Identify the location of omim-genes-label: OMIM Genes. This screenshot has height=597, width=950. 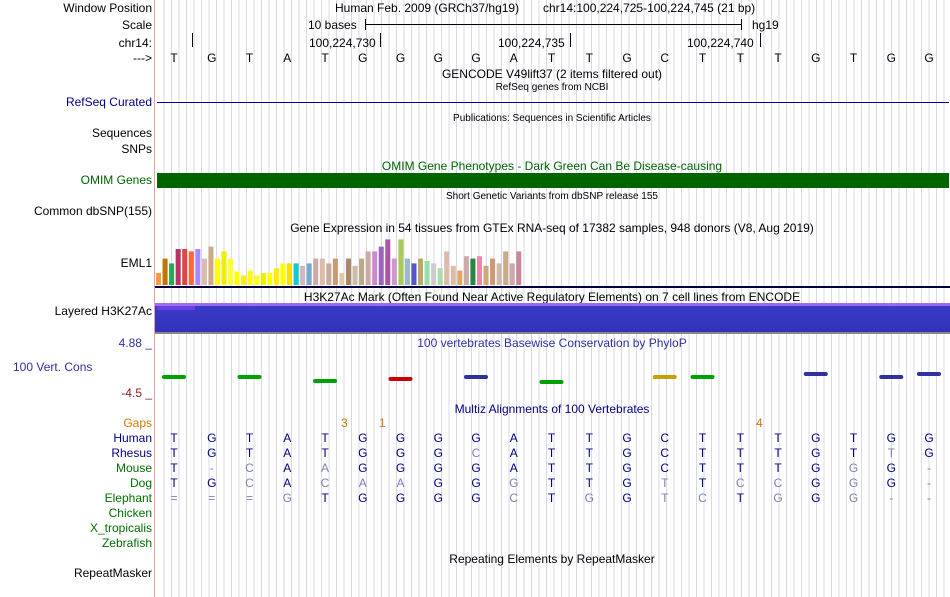
(116, 180).